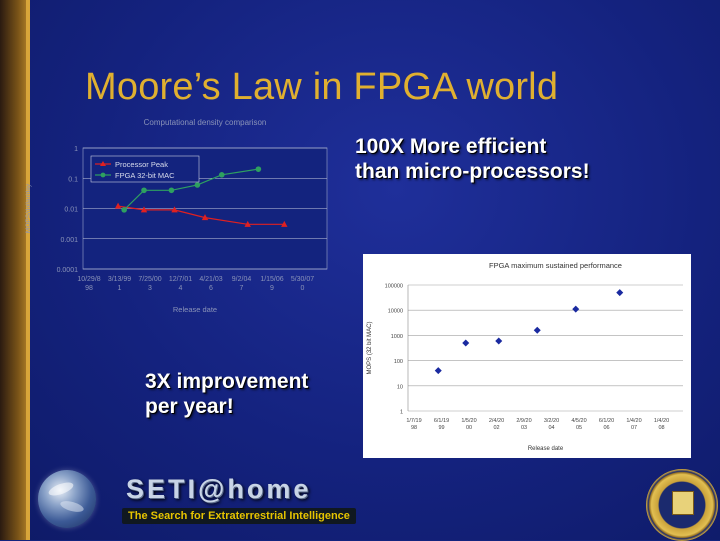  Describe the element at coordinates (69, 240) in the screenshot. I see `y-tick-label: 0.001` at that location.